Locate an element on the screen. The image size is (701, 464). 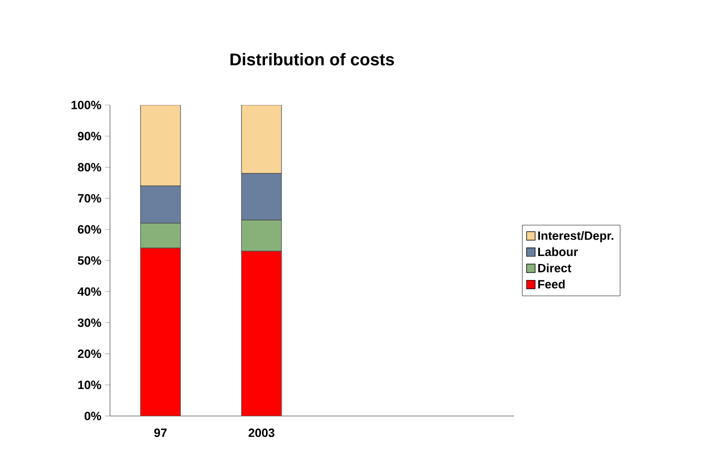
chart-title: Distribution of costs is located at coordinates (312, 59).